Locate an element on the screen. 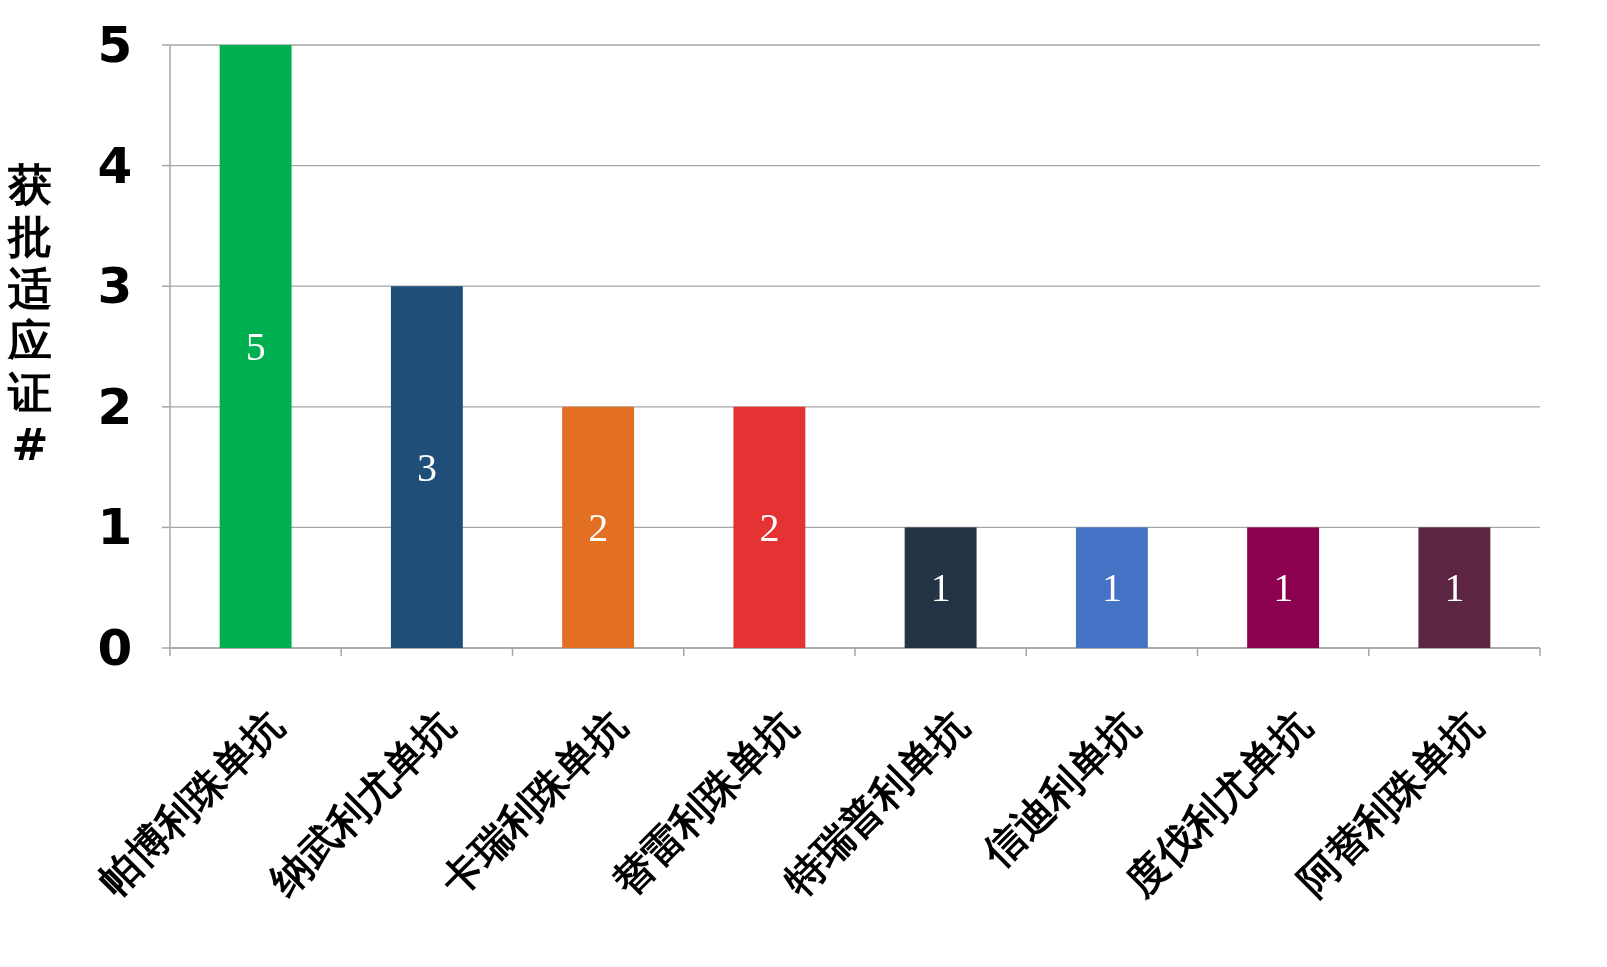 The height and width of the screenshot is (967, 1607). data-label: 5 is located at coordinates (255, 346).